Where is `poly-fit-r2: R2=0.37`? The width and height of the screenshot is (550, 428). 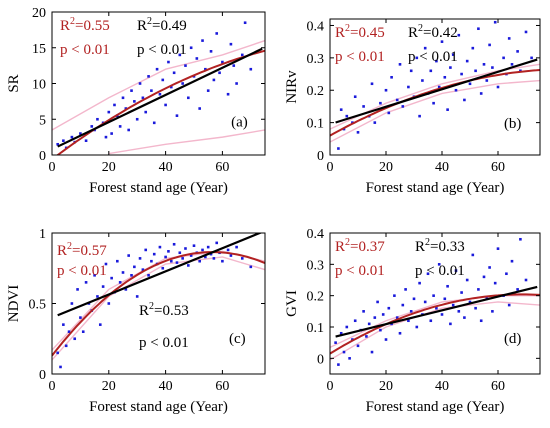
poly-fit-r2: R2=0.37 is located at coordinates (360, 246).